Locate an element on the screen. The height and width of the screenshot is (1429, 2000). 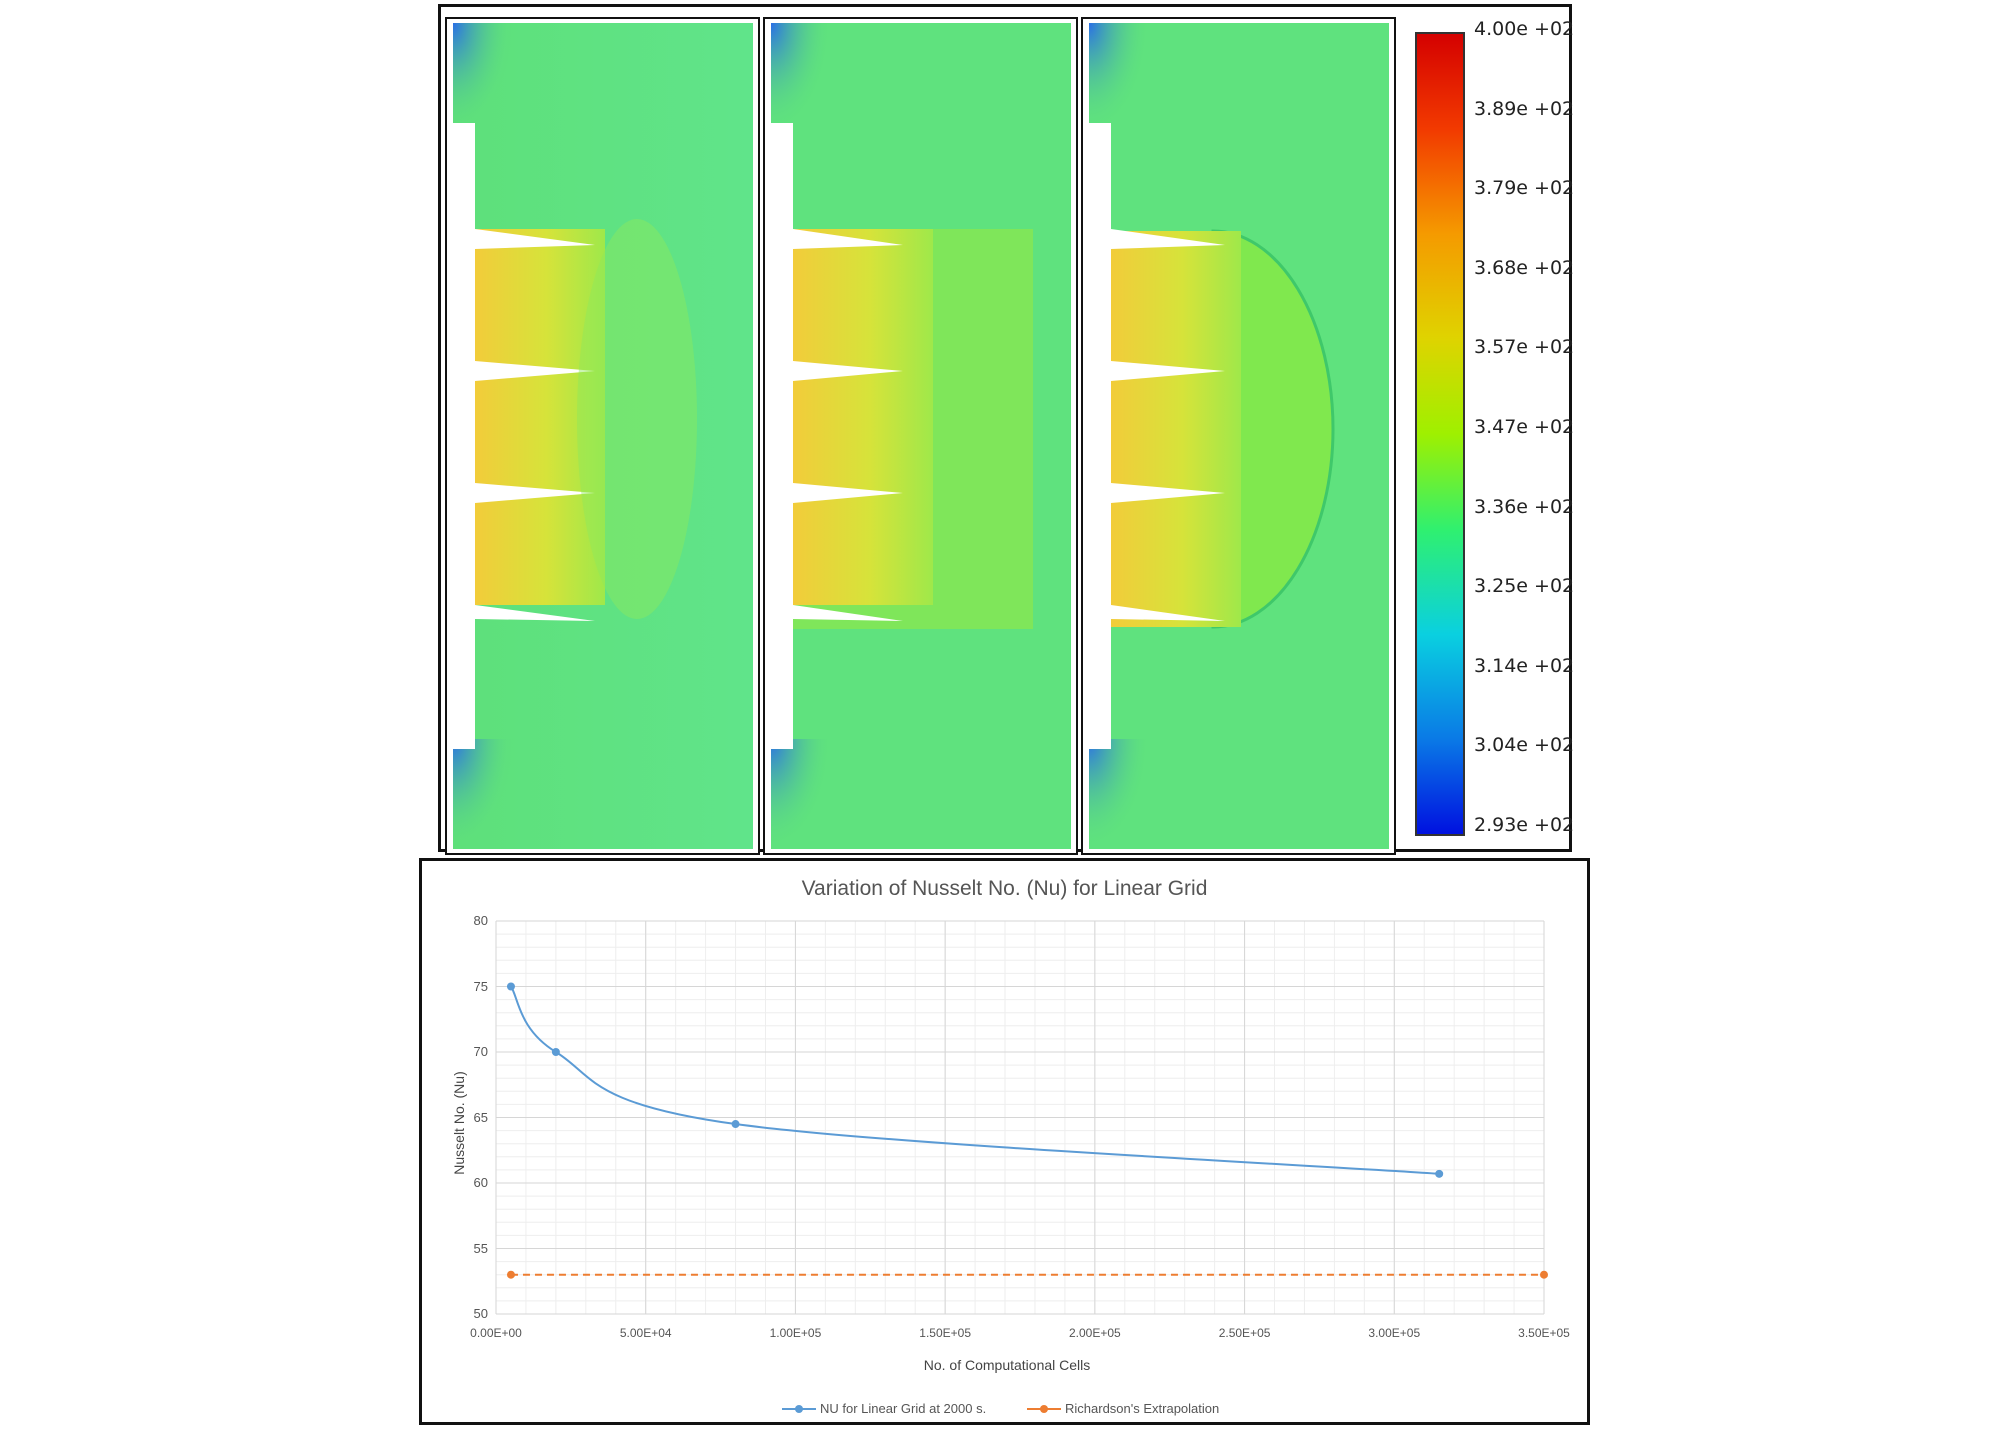
colorbar-tick-label: 3.14e +02 is located at coordinates (1524, 665).